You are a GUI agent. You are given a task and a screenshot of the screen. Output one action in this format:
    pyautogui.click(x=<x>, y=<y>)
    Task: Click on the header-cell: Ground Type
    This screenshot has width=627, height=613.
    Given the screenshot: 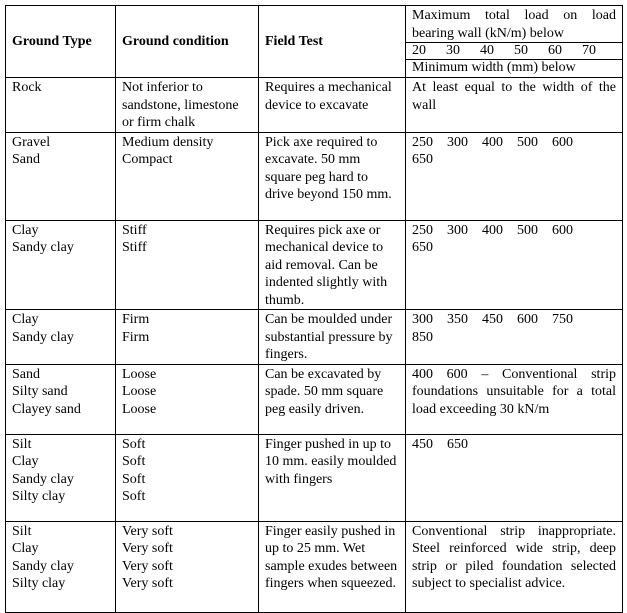 What is the action you would take?
    pyautogui.click(x=60, y=41)
    